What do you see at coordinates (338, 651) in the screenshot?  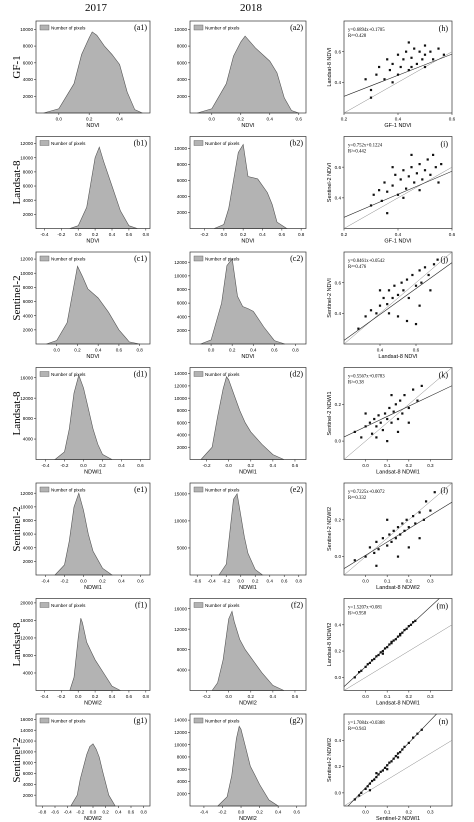 I see `y-tick-label: 0.2` at bounding box center [338, 651].